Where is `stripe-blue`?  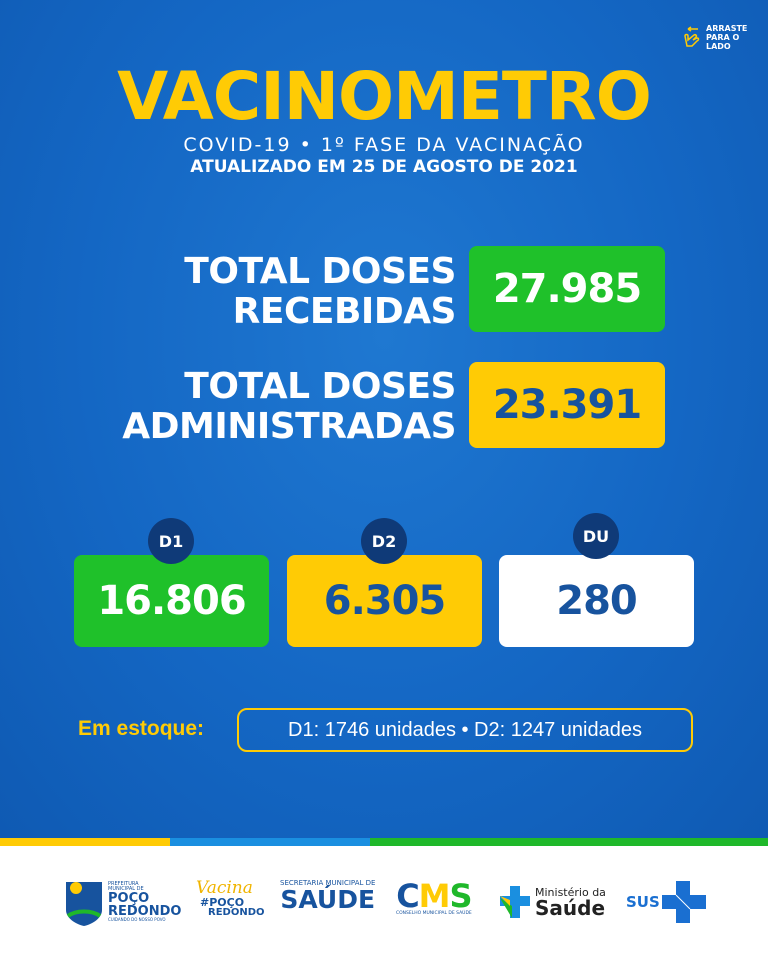
stripe-blue is located at coordinates (270, 842).